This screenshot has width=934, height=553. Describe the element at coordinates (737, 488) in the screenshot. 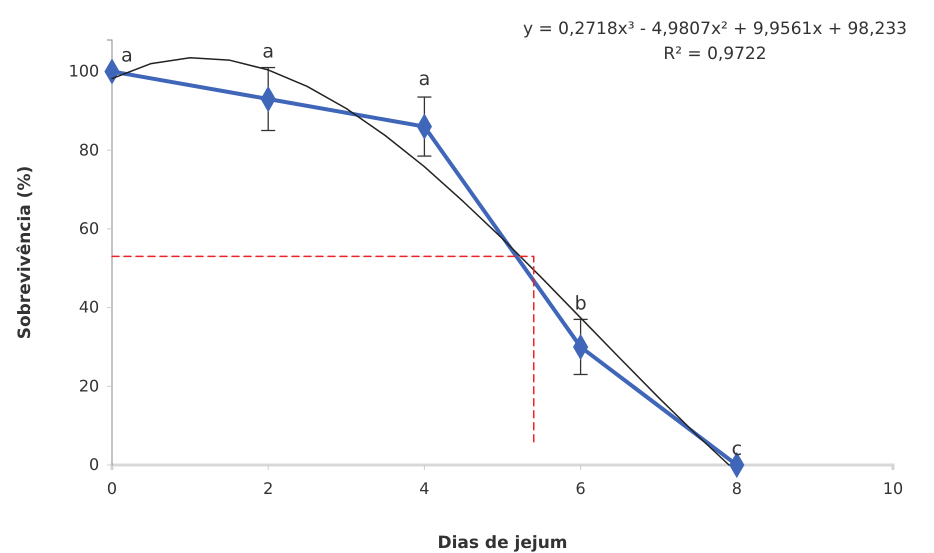

I see `x-tick-label: 8` at that location.